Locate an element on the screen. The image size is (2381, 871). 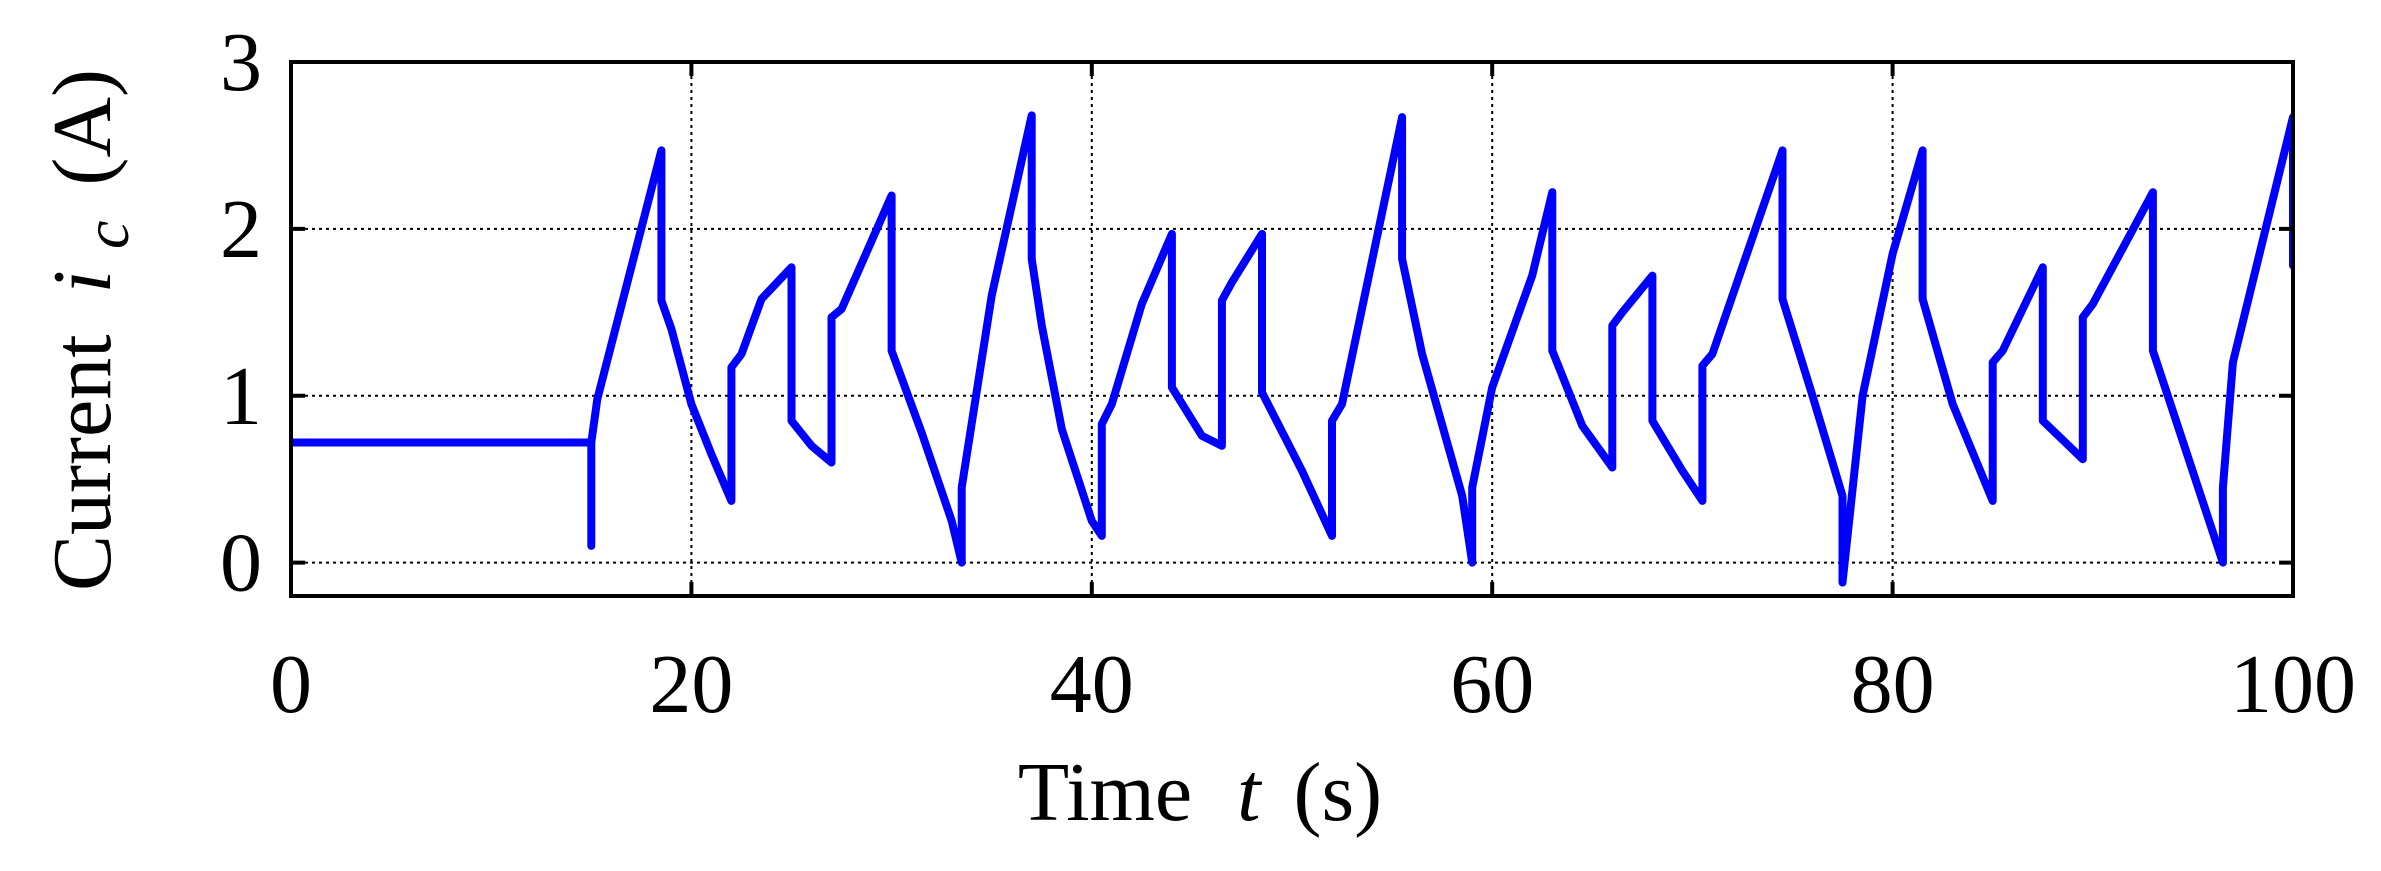
x-axis-label: Time t (s) is located at coordinates (1200, 792).